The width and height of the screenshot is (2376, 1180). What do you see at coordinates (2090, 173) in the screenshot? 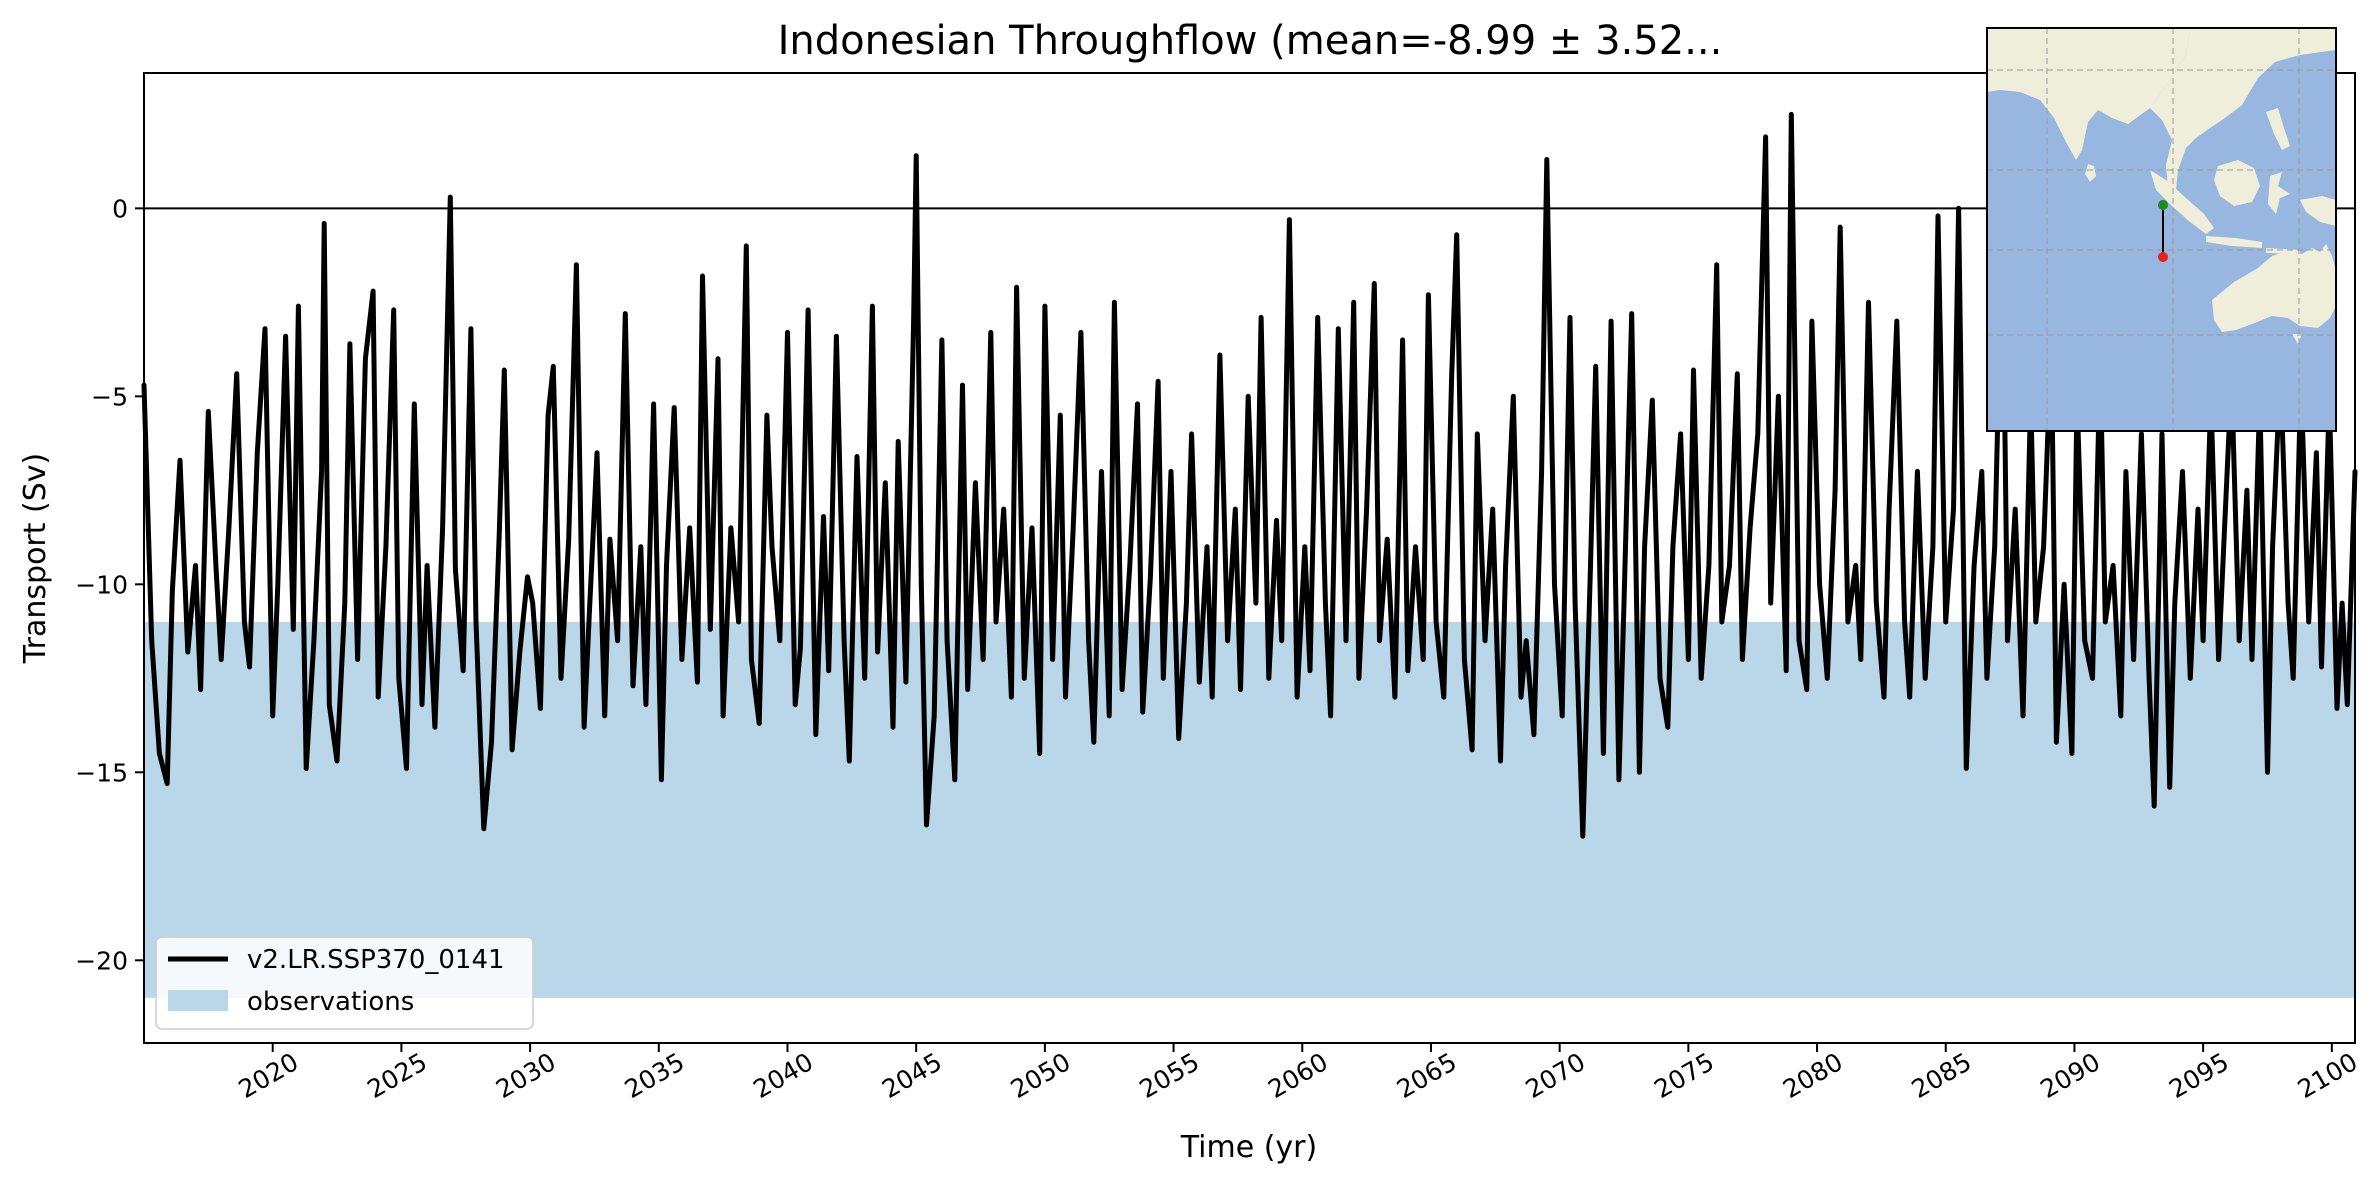
I see `map-land-sri-lanka` at bounding box center [2090, 173].